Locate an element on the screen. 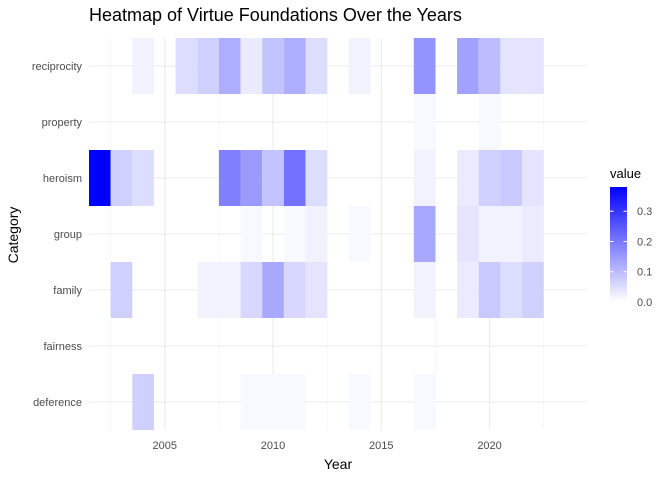 Image resolution: width=672 pixels, height=480 pixels. heatmap-cell-heroism-2017 is located at coordinates (424, 178).